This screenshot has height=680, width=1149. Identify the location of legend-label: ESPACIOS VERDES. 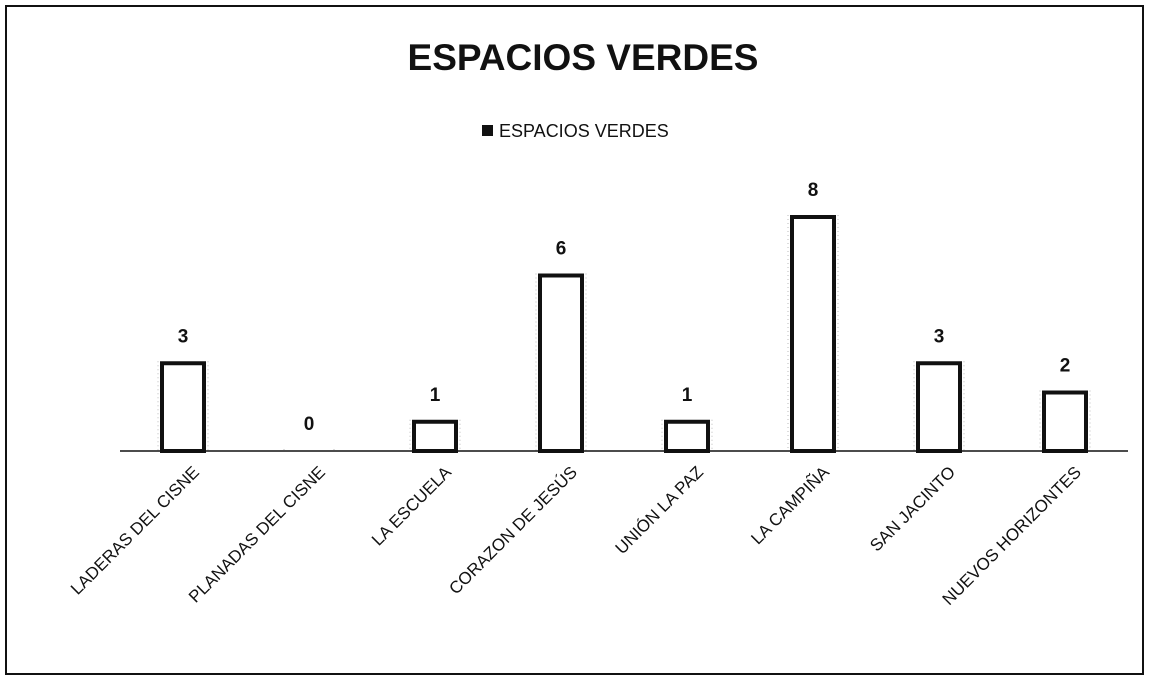
(584, 131).